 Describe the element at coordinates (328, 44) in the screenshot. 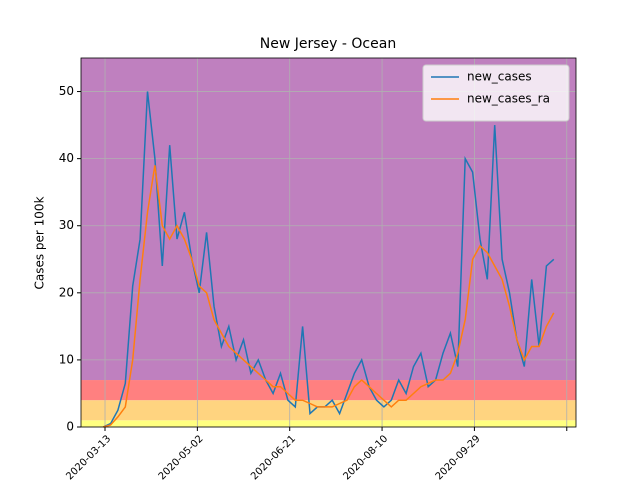

I see `chart-title: New Jersey - Ocean` at that location.